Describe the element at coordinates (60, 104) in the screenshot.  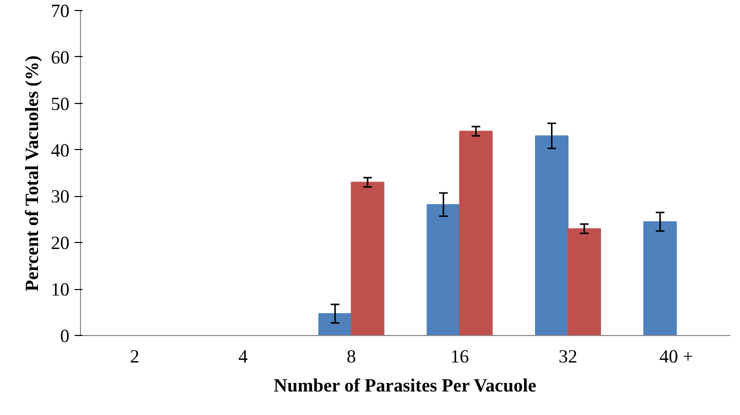
I see `y-tick-label: 50` at that location.